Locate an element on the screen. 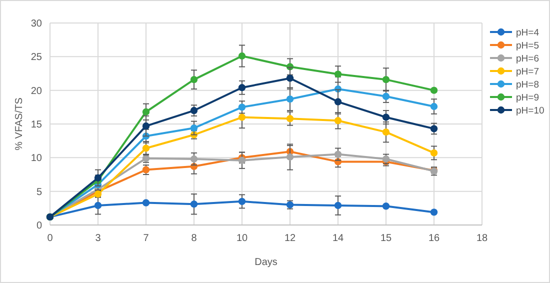 The width and height of the screenshot is (550, 283). x-tick-label: 10 is located at coordinates (242, 238).